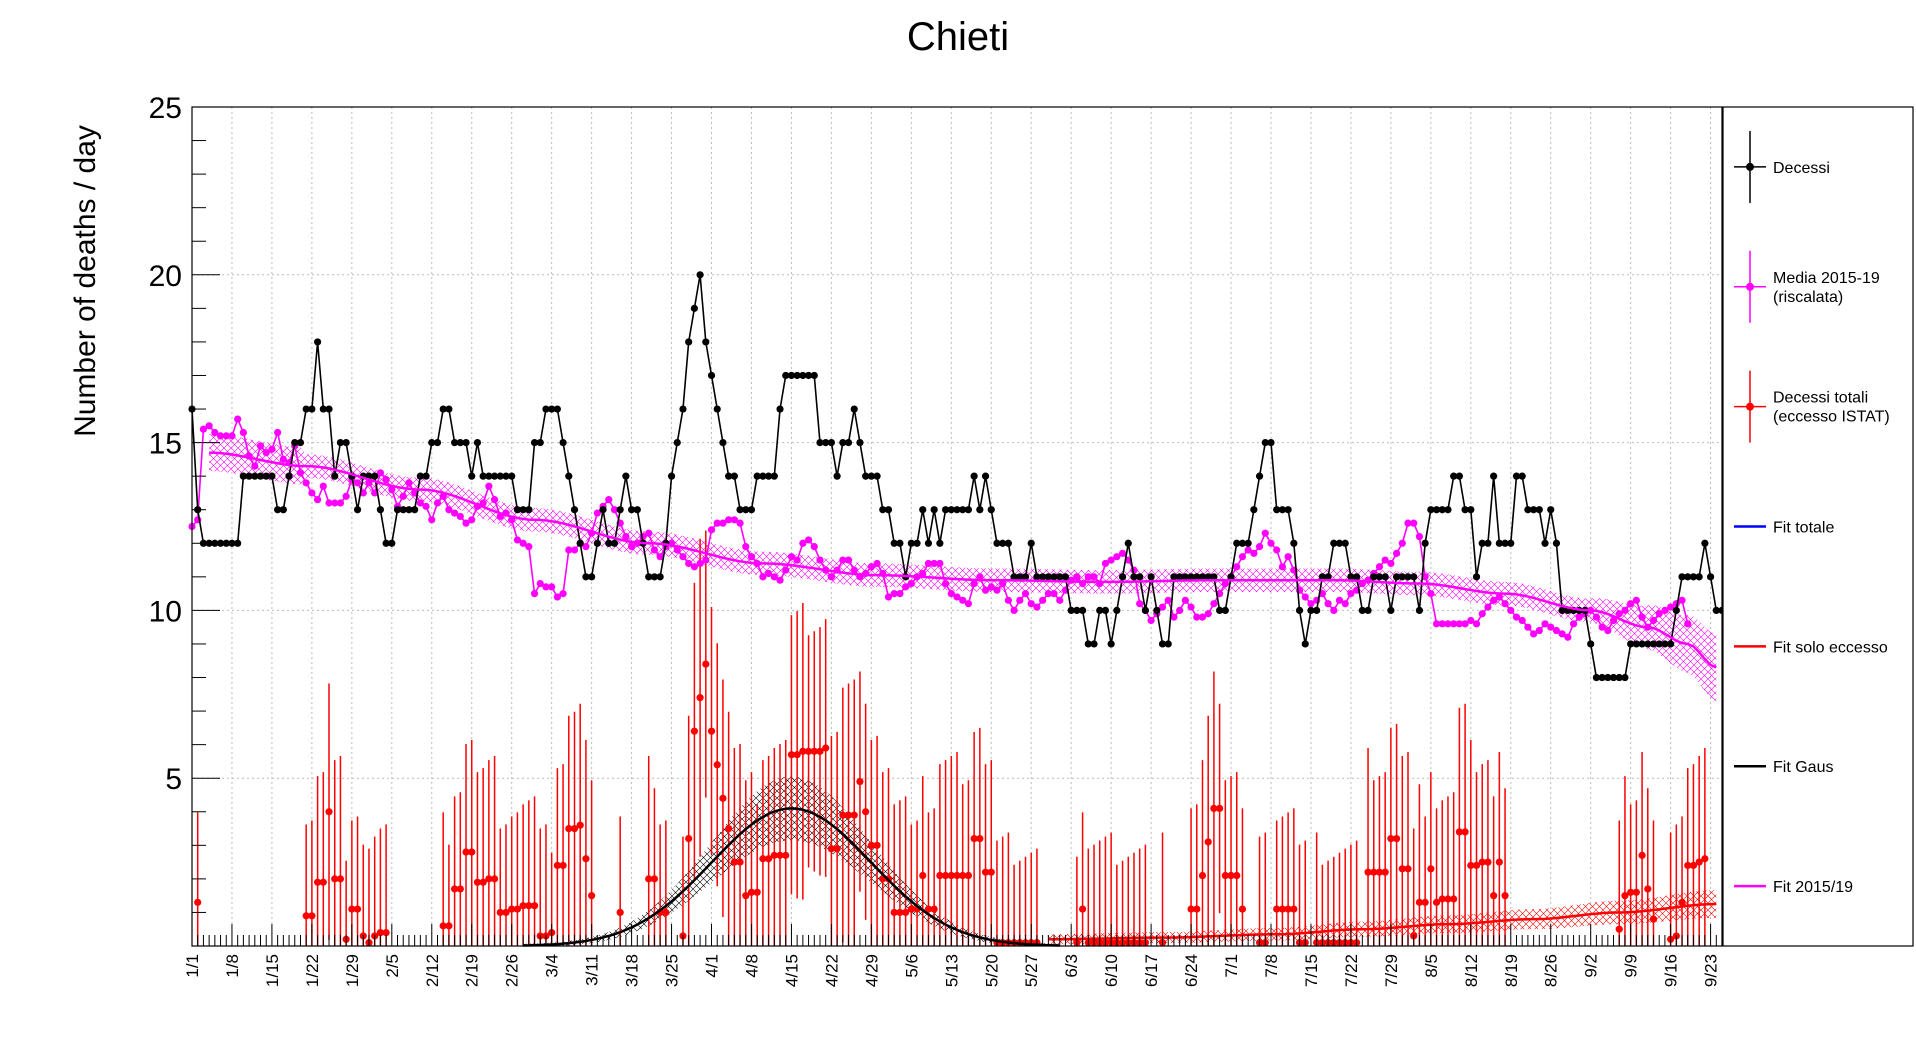 The width and height of the screenshot is (1916, 1057). I want to click on x-tick-label: 4/15, so click(791, 970).